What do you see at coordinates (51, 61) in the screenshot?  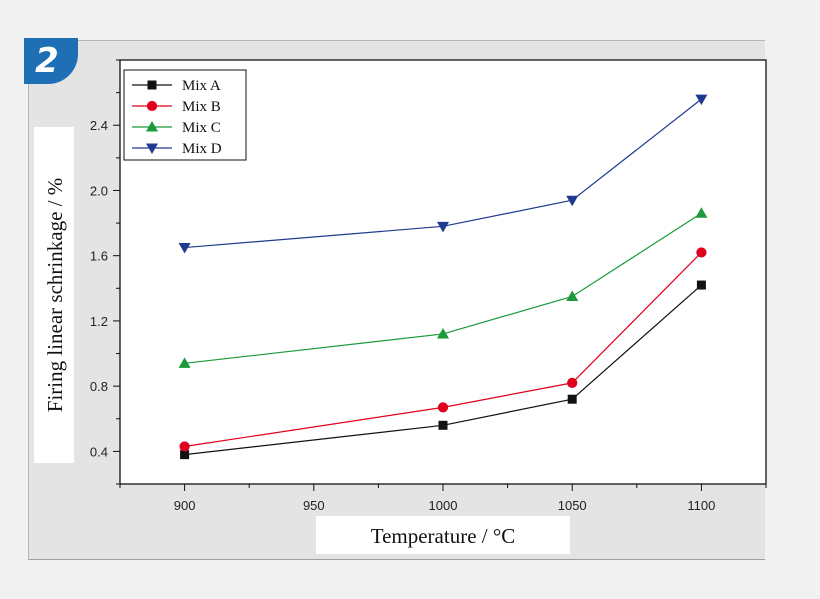 I see `figure-number-badge: 2` at bounding box center [51, 61].